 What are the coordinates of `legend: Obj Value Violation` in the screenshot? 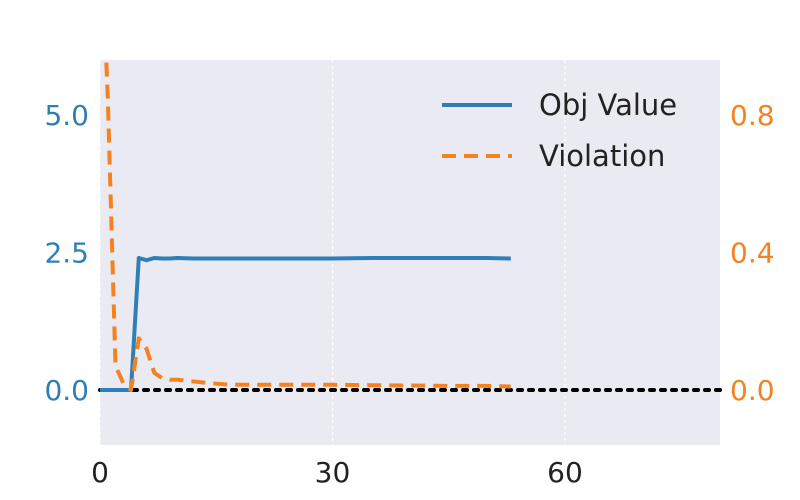 It's located at (559, 130).